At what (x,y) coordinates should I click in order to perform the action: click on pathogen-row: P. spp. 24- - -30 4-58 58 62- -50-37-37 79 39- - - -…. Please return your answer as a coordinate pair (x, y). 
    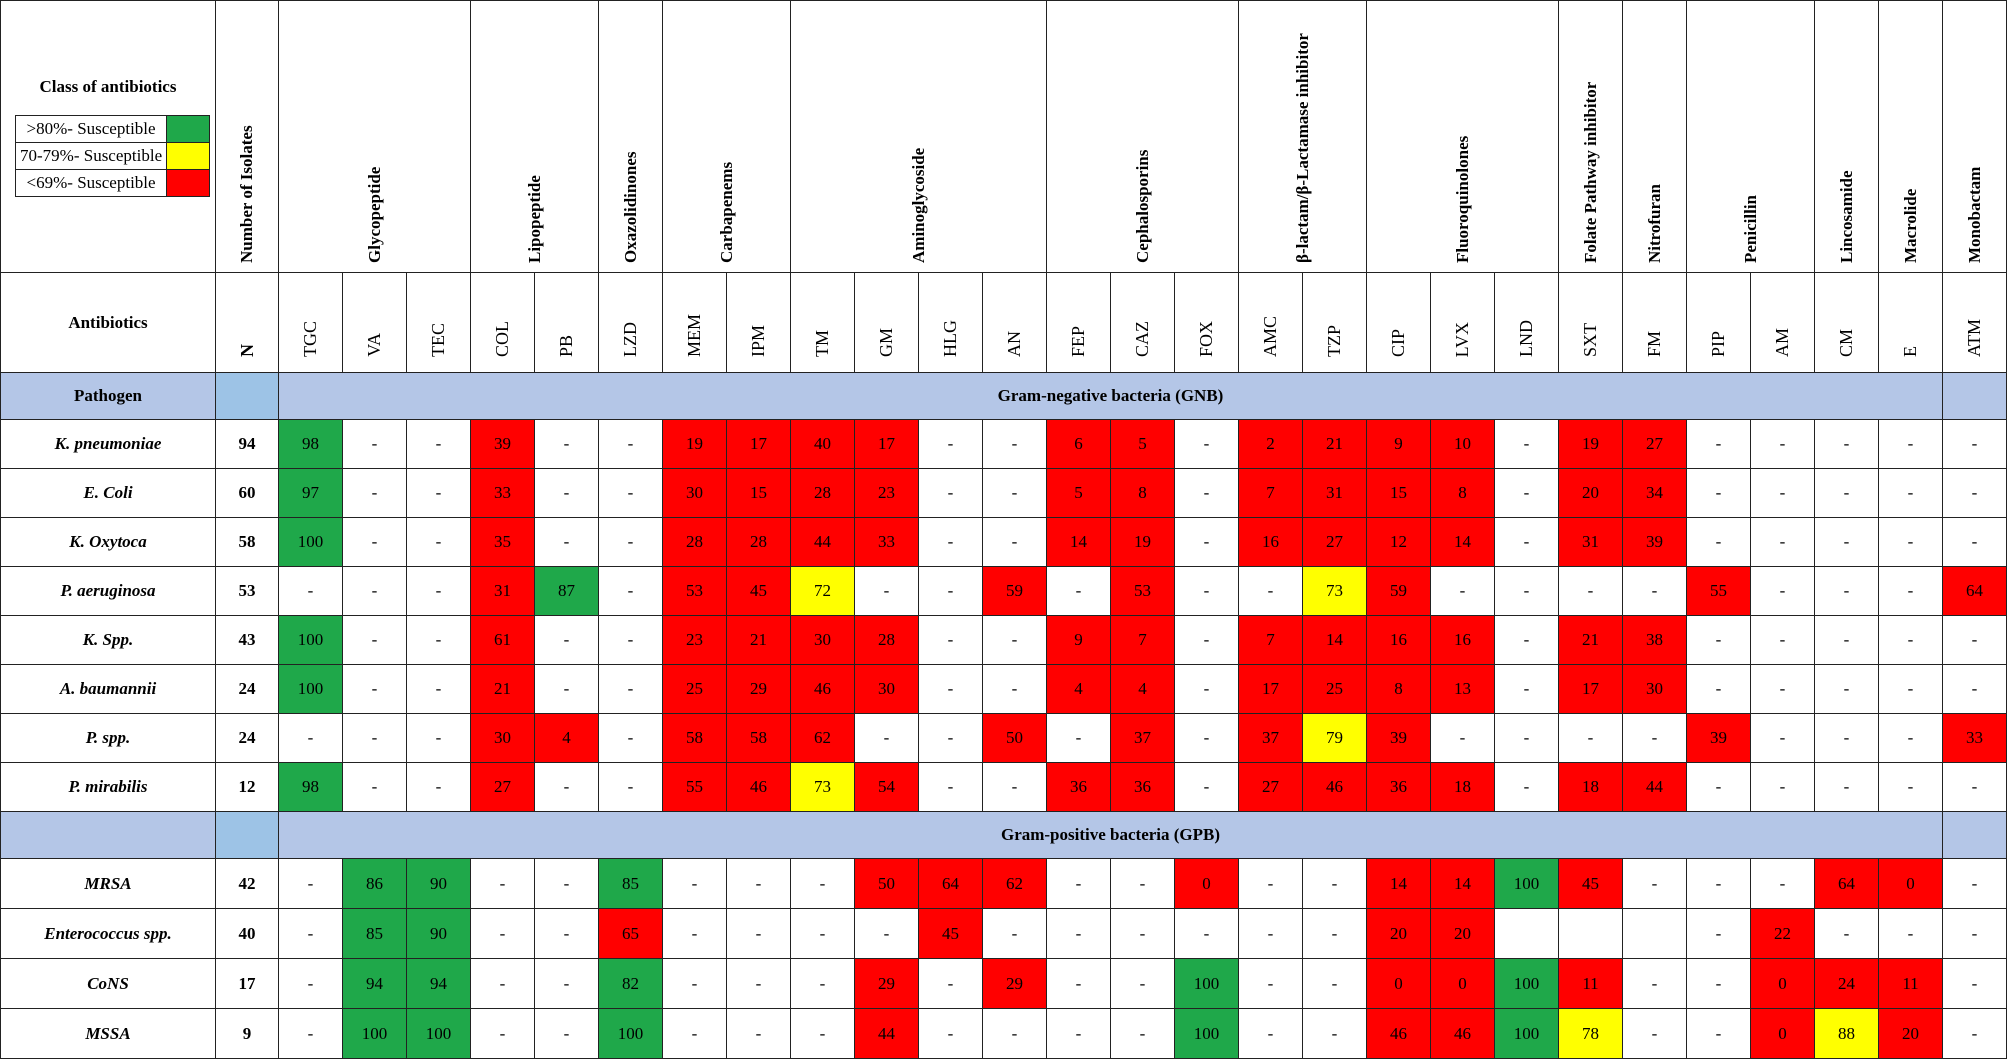
    Looking at the image, I should click on (1003, 738).